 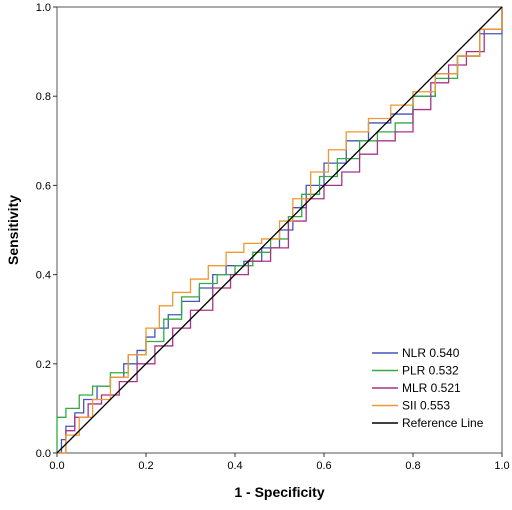 What do you see at coordinates (323, 466) in the screenshot?
I see `x-tick-label: 0.6` at bounding box center [323, 466].